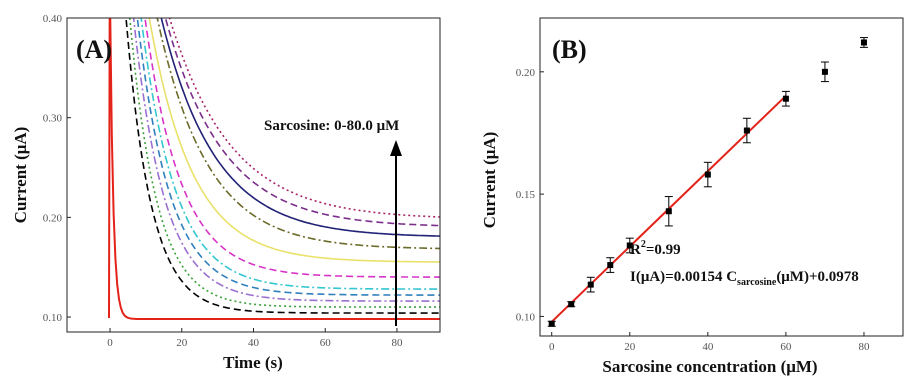  Describe the element at coordinates (709, 366) in the screenshot. I see `panel-b-x-axis-label: Sarcosine concentration (μM)` at that location.